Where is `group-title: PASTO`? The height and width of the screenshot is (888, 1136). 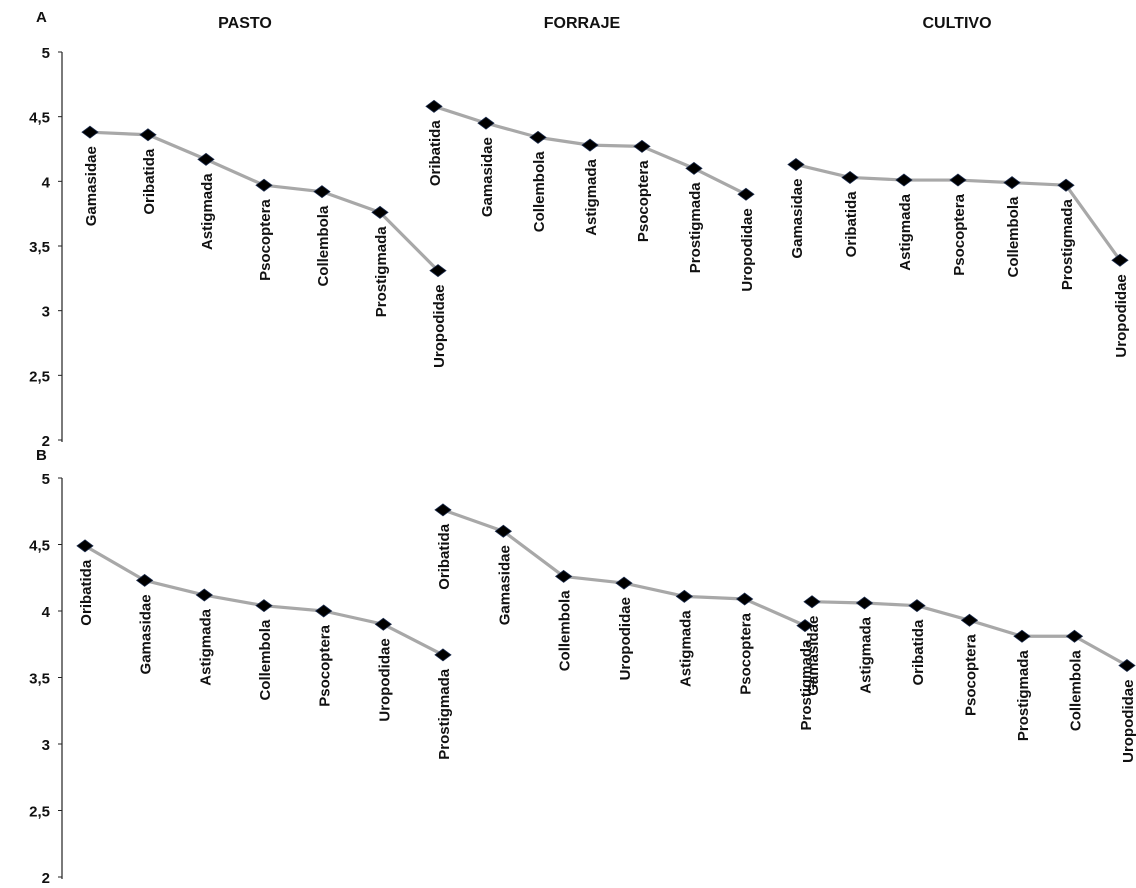
group-title: PASTO is located at coordinates (245, 23).